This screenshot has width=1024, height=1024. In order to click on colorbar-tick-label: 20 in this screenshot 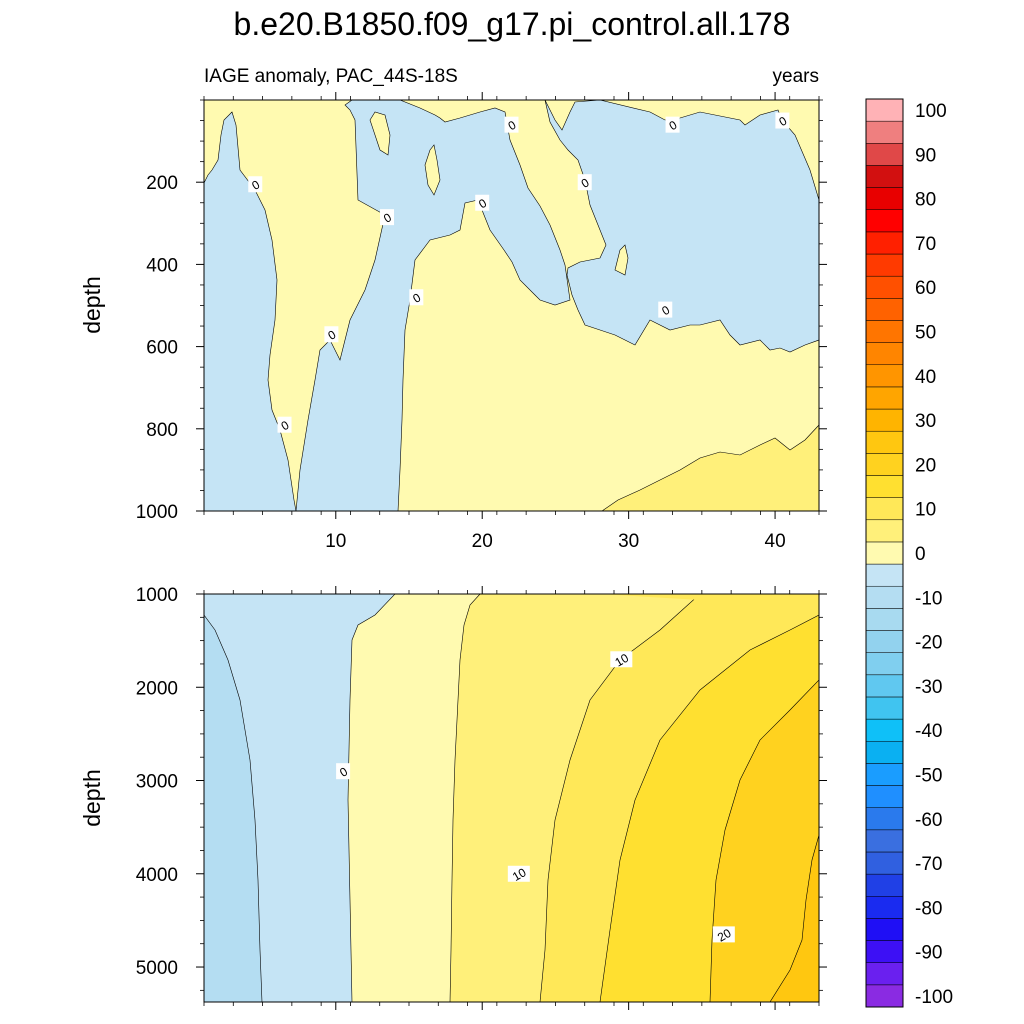, I will do `click(925, 465)`.